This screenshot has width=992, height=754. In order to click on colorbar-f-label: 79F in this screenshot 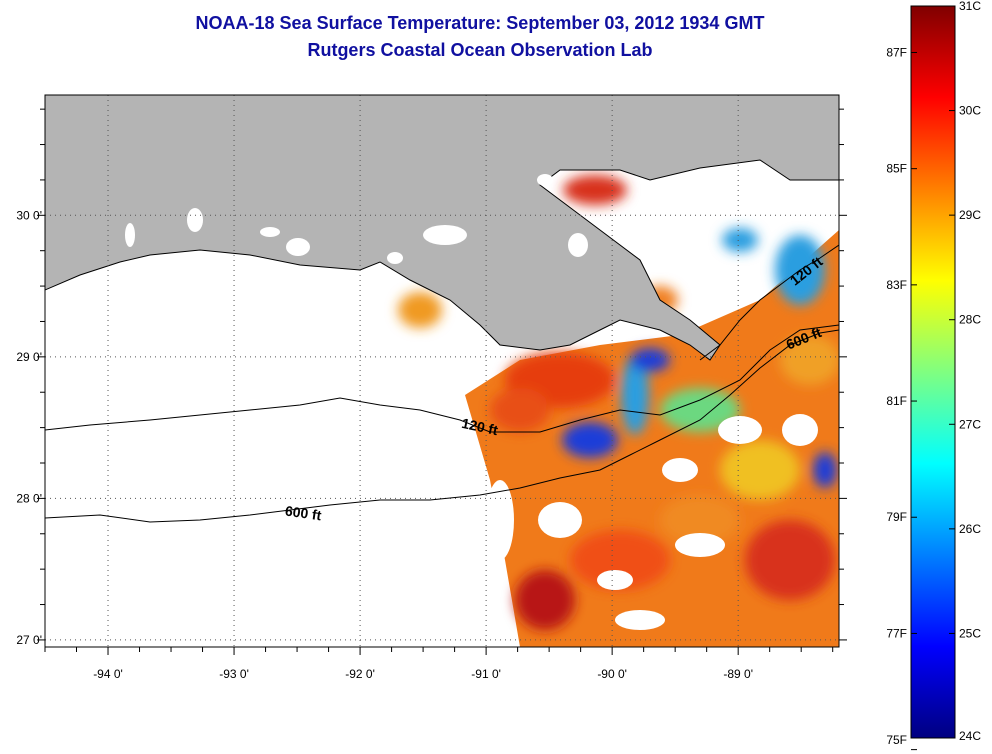, I will do `click(896, 517)`.